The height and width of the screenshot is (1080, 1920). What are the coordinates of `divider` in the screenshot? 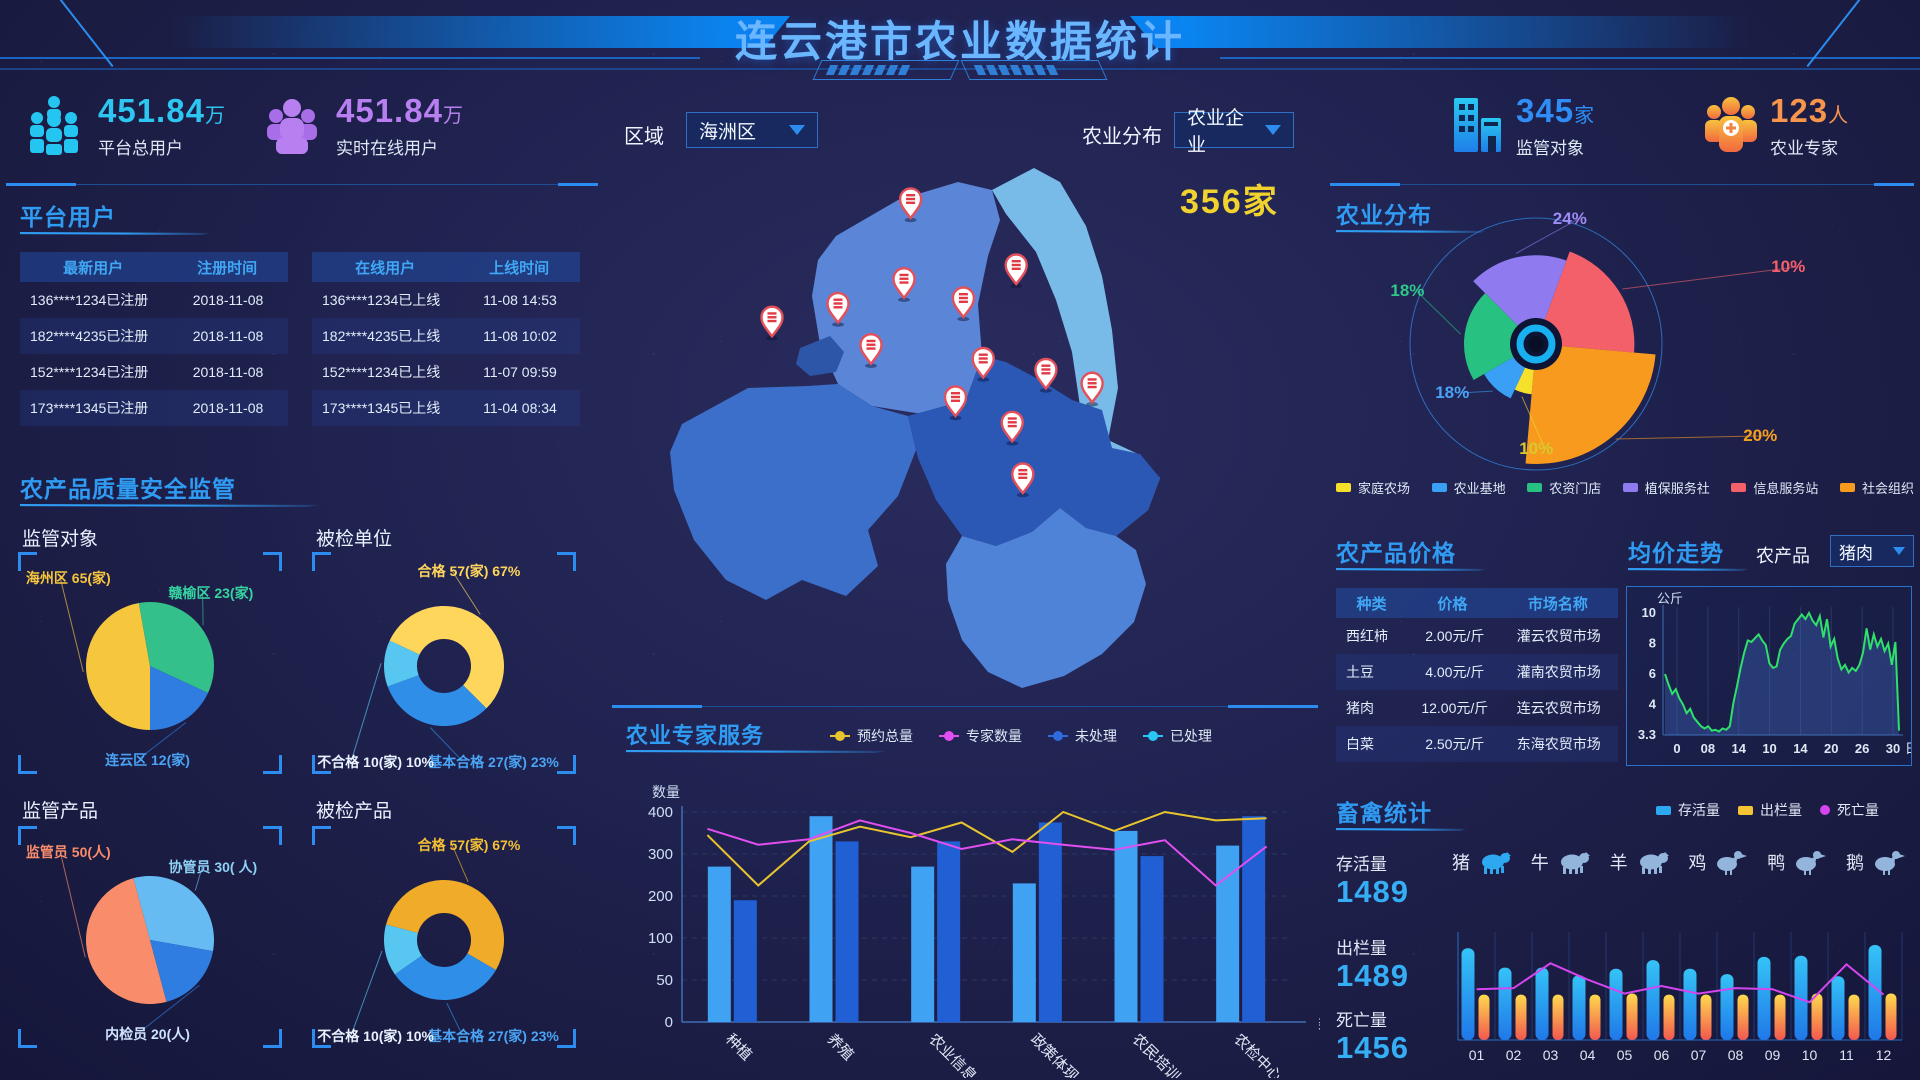 It's located at (302, 184).